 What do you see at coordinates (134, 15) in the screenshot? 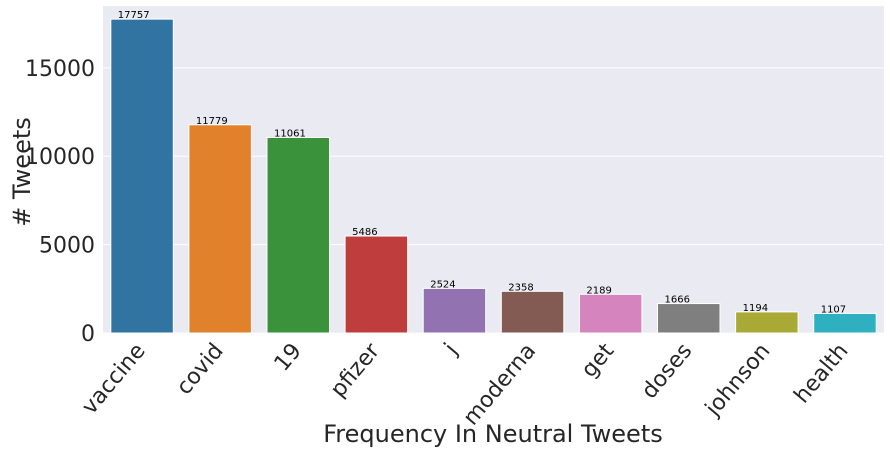
I see `bar-value-label: 17757` at bounding box center [134, 15].